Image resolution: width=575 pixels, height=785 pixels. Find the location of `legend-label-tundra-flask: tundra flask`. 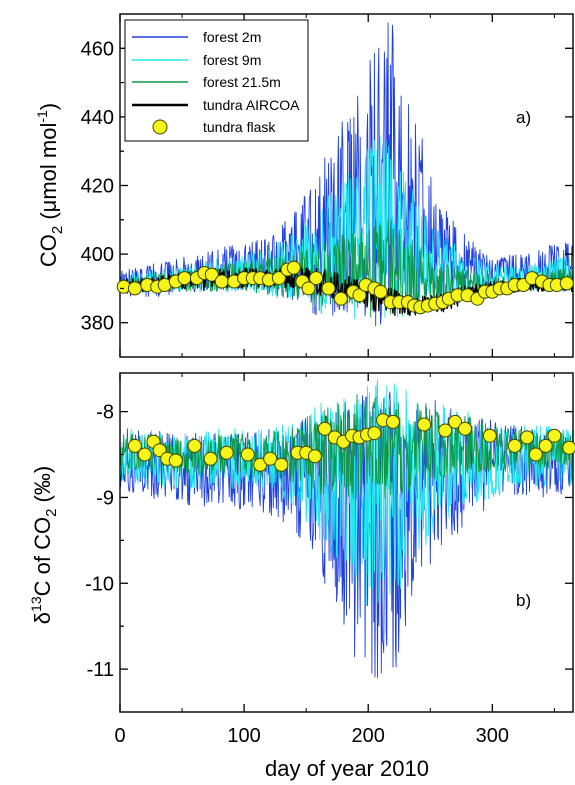

legend-label-tundra-flask: tundra flask is located at coordinates (239, 127).